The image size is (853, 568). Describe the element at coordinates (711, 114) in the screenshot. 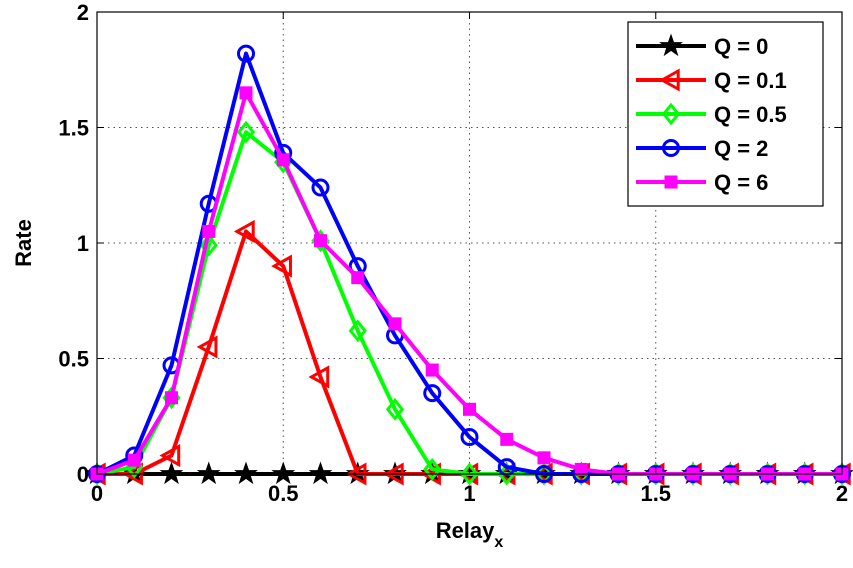

I see `legend-entry: Q = 0.5` at that location.